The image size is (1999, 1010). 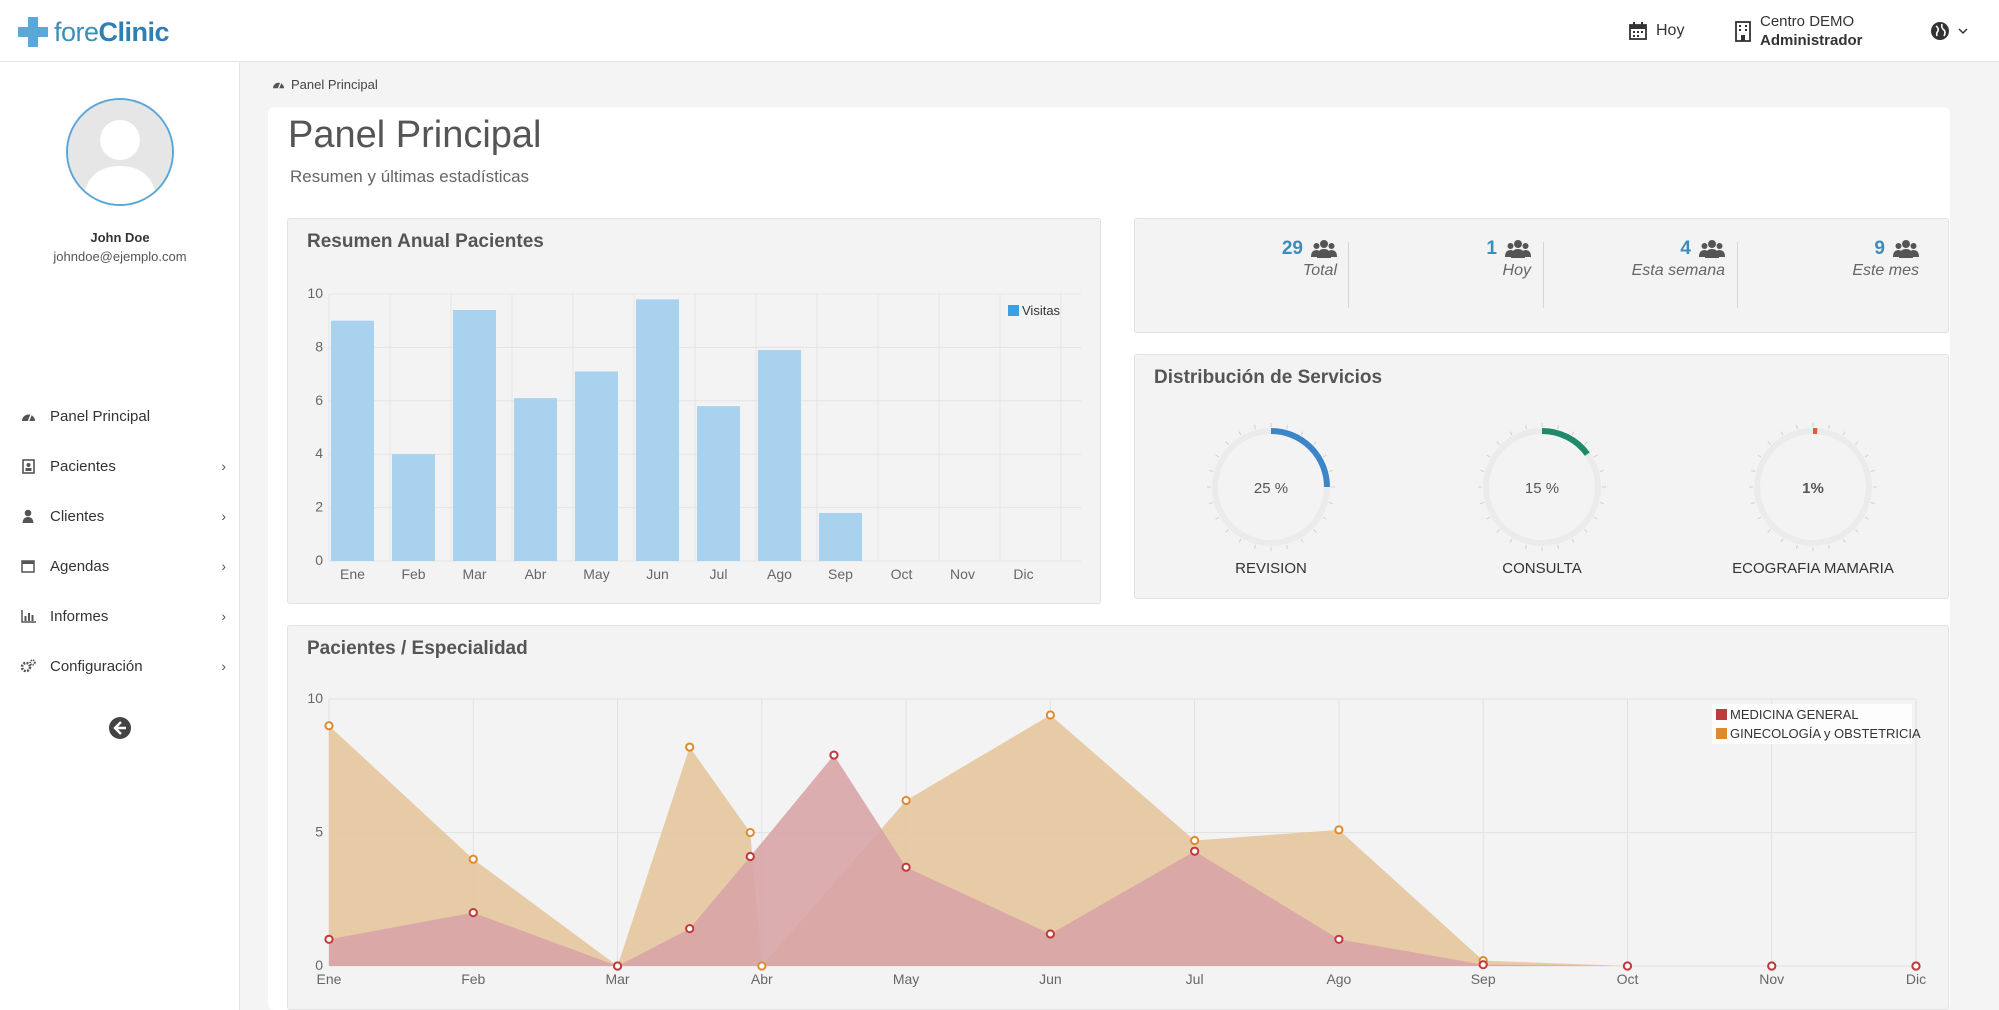 I want to click on x-tick-label: Jun, so click(x=657, y=574).